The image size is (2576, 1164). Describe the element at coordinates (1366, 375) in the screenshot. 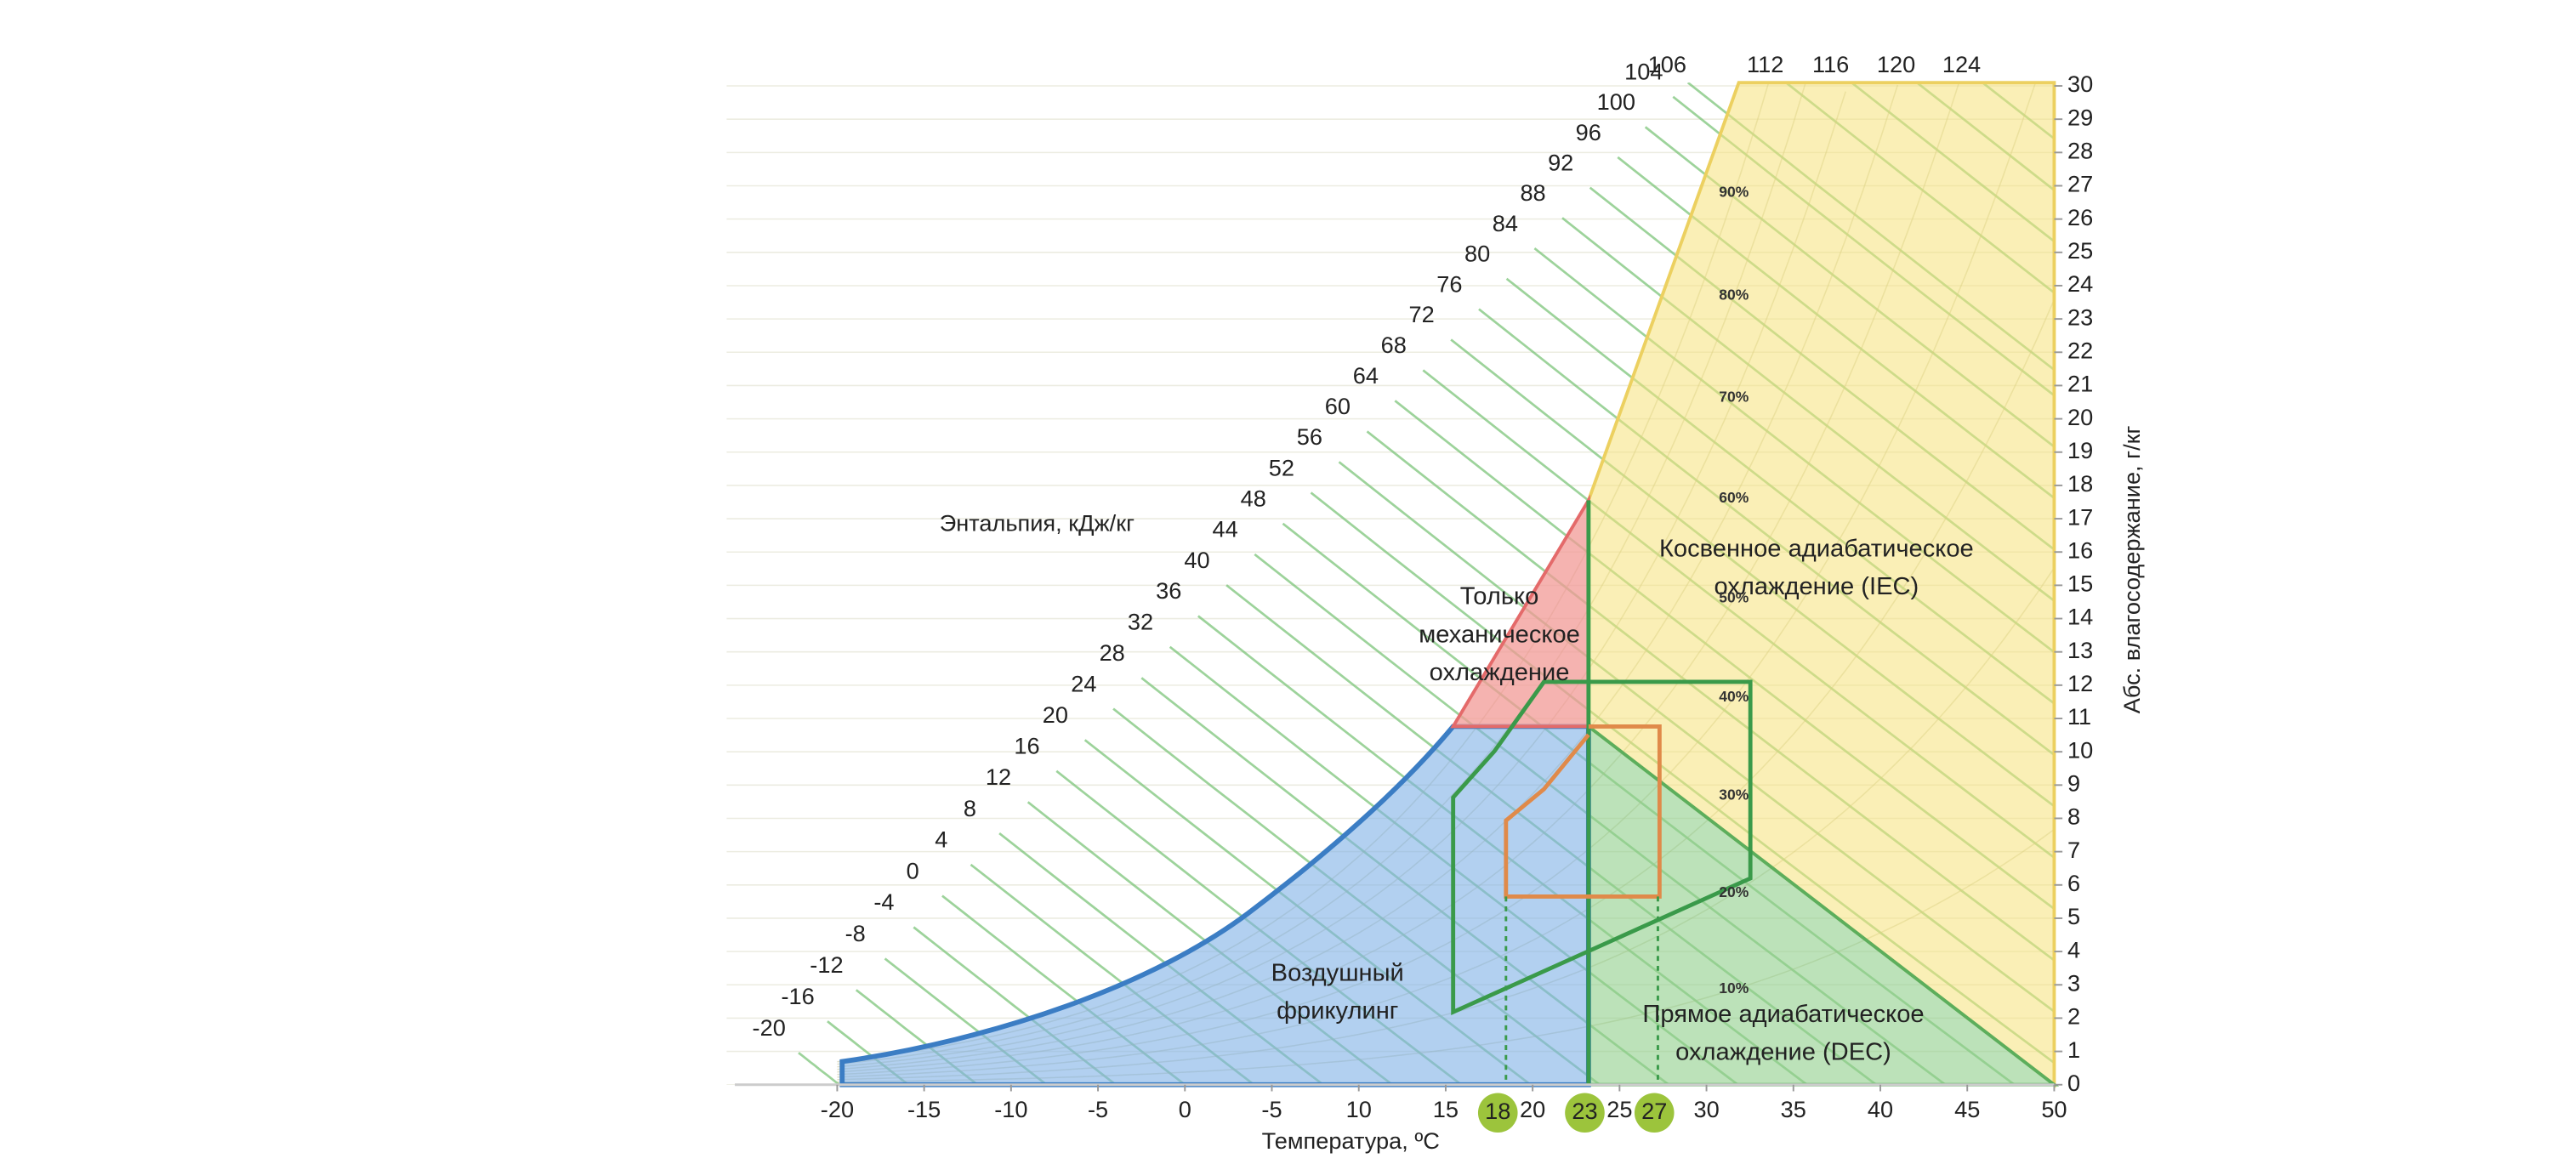

I see `enthalpy-tick-label: 64` at that location.